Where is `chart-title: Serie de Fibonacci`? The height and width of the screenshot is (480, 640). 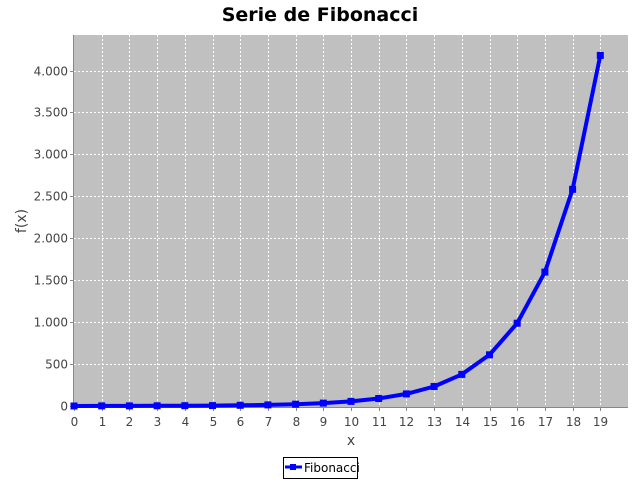
chart-title: Serie de Fibonacci is located at coordinates (320, 15).